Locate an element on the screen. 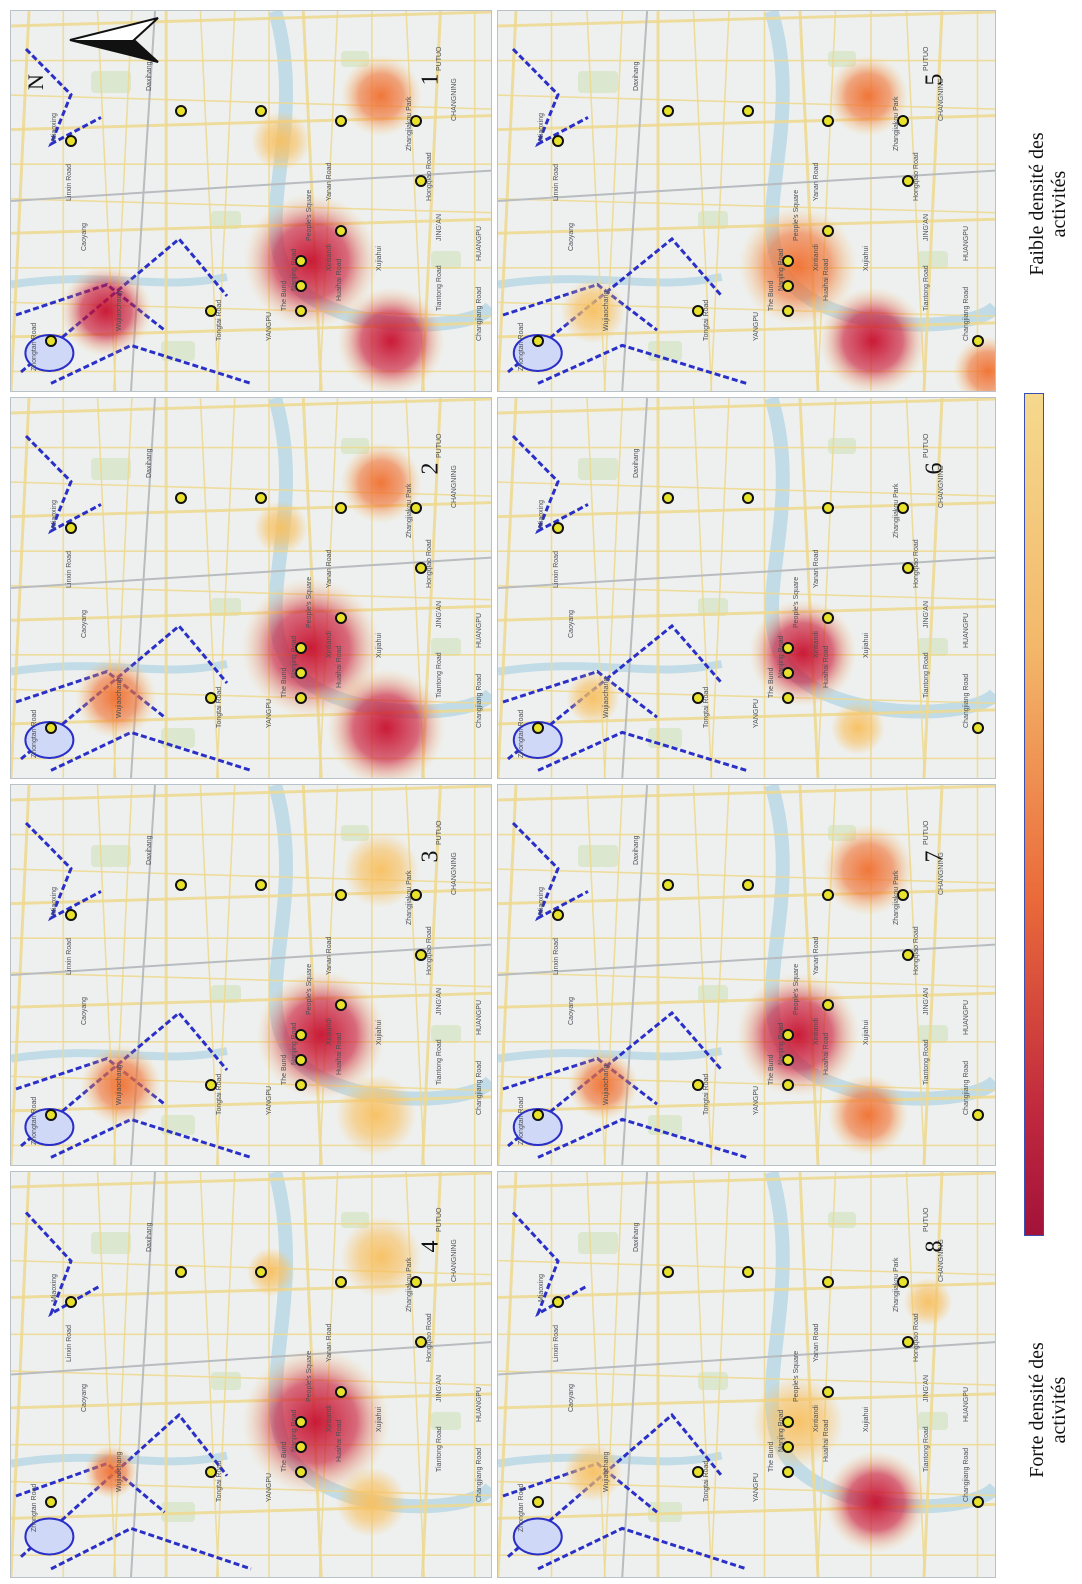 Image resolution: width=1082 pixels, height=1584 pixels. panel-number-4: 4 is located at coordinates (430, 1246).